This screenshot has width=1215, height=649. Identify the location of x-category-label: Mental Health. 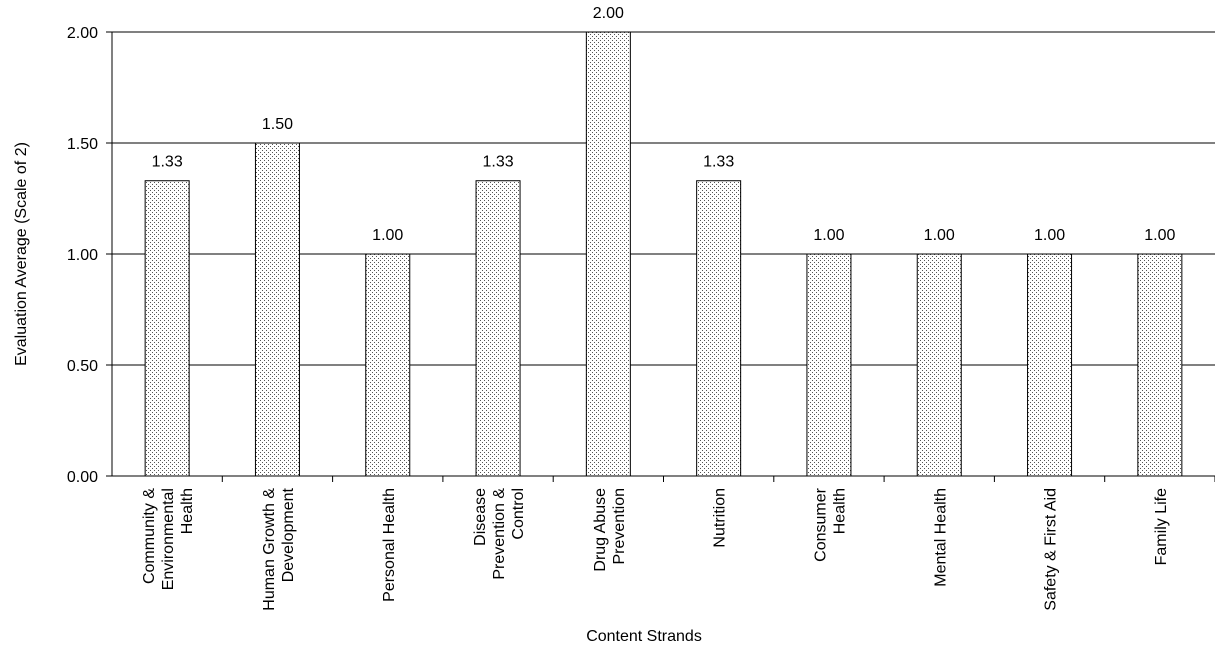
(940, 537).